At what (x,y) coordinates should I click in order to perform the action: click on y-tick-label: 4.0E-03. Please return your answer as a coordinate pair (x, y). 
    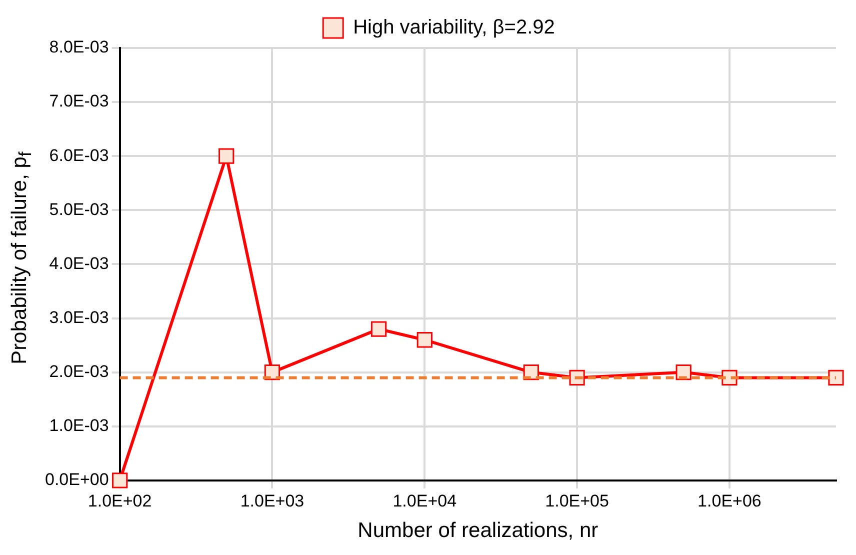
    Looking at the image, I should click on (79, 263).